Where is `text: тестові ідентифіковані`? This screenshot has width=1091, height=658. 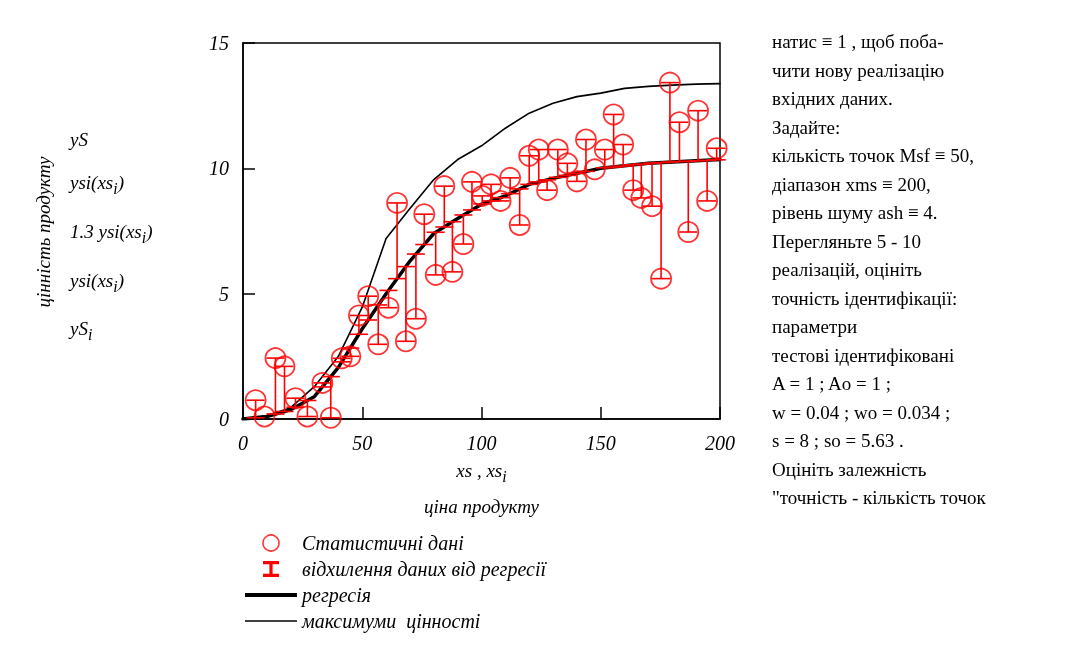 text: тестові ідентифіковані is located at coordinates (864, 355).